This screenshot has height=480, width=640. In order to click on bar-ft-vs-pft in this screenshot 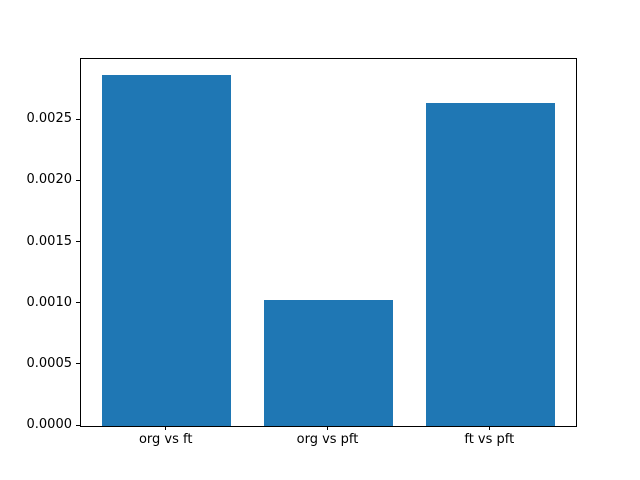, I will do `click(490, 264)`.